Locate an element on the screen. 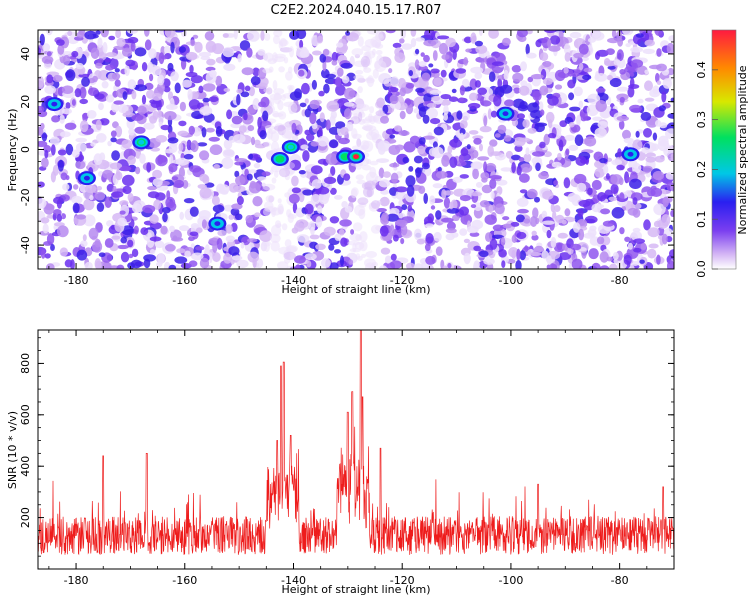 This screenshot has width=750, height=600. colorbar-ticks: 0.0 0.1 0.2 0.3 0.4 is located at coordinates (706, 169).